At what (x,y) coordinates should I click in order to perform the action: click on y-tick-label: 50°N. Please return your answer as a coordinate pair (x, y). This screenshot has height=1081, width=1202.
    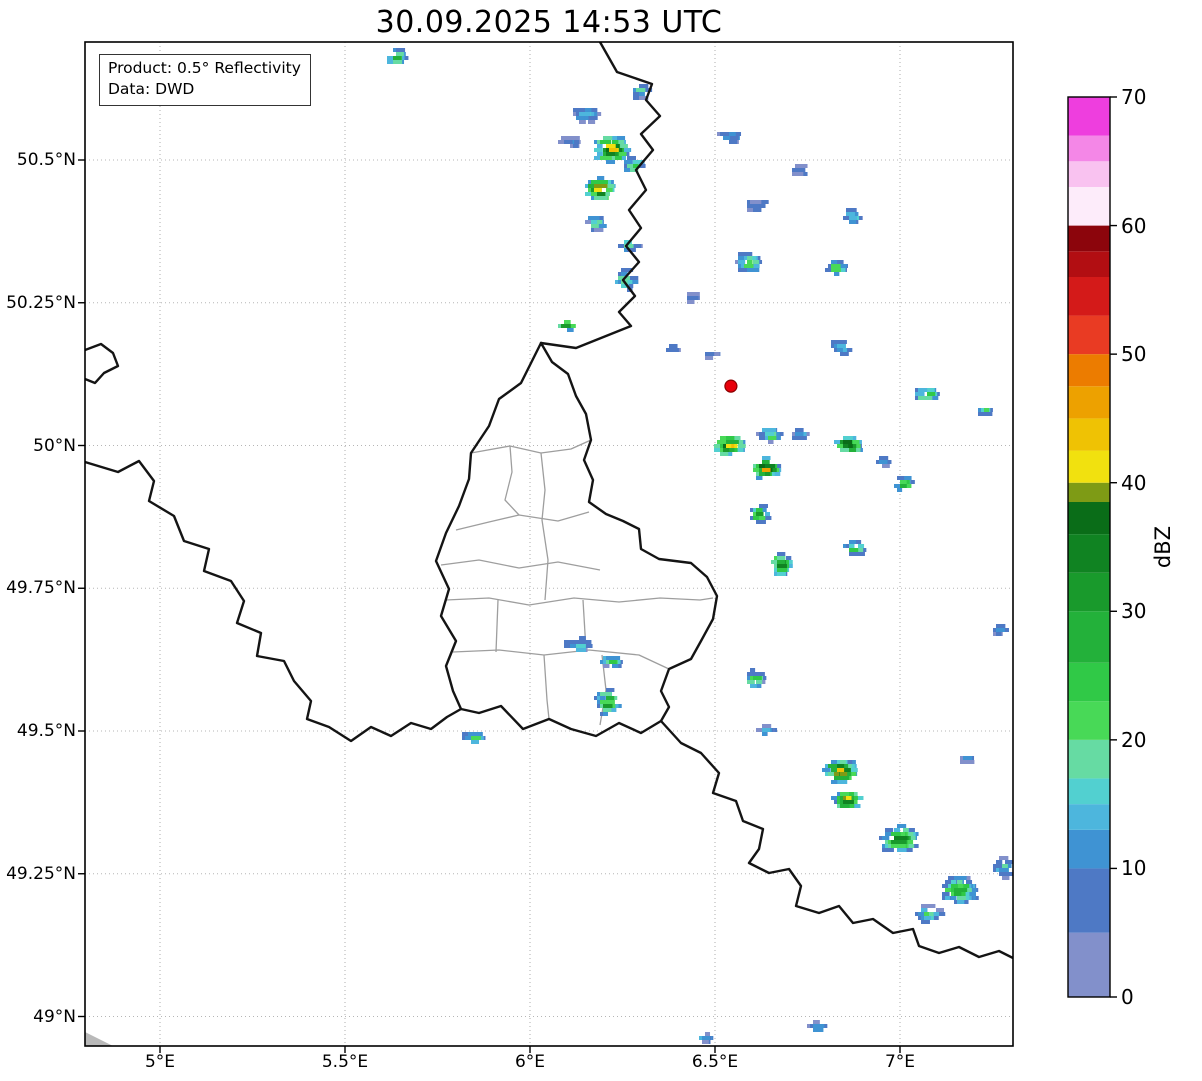
    Looking at the image, I should click on (54, 445).